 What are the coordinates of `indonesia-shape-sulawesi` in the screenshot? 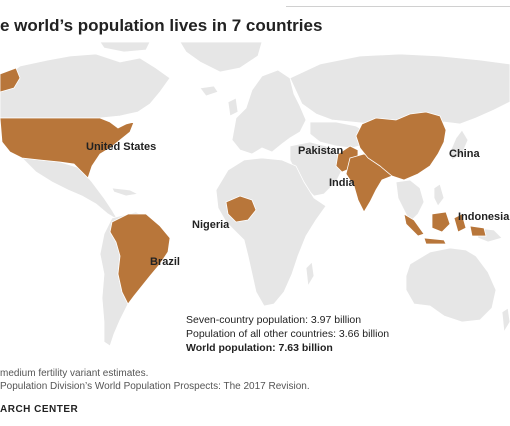 It's located at (460, 223).